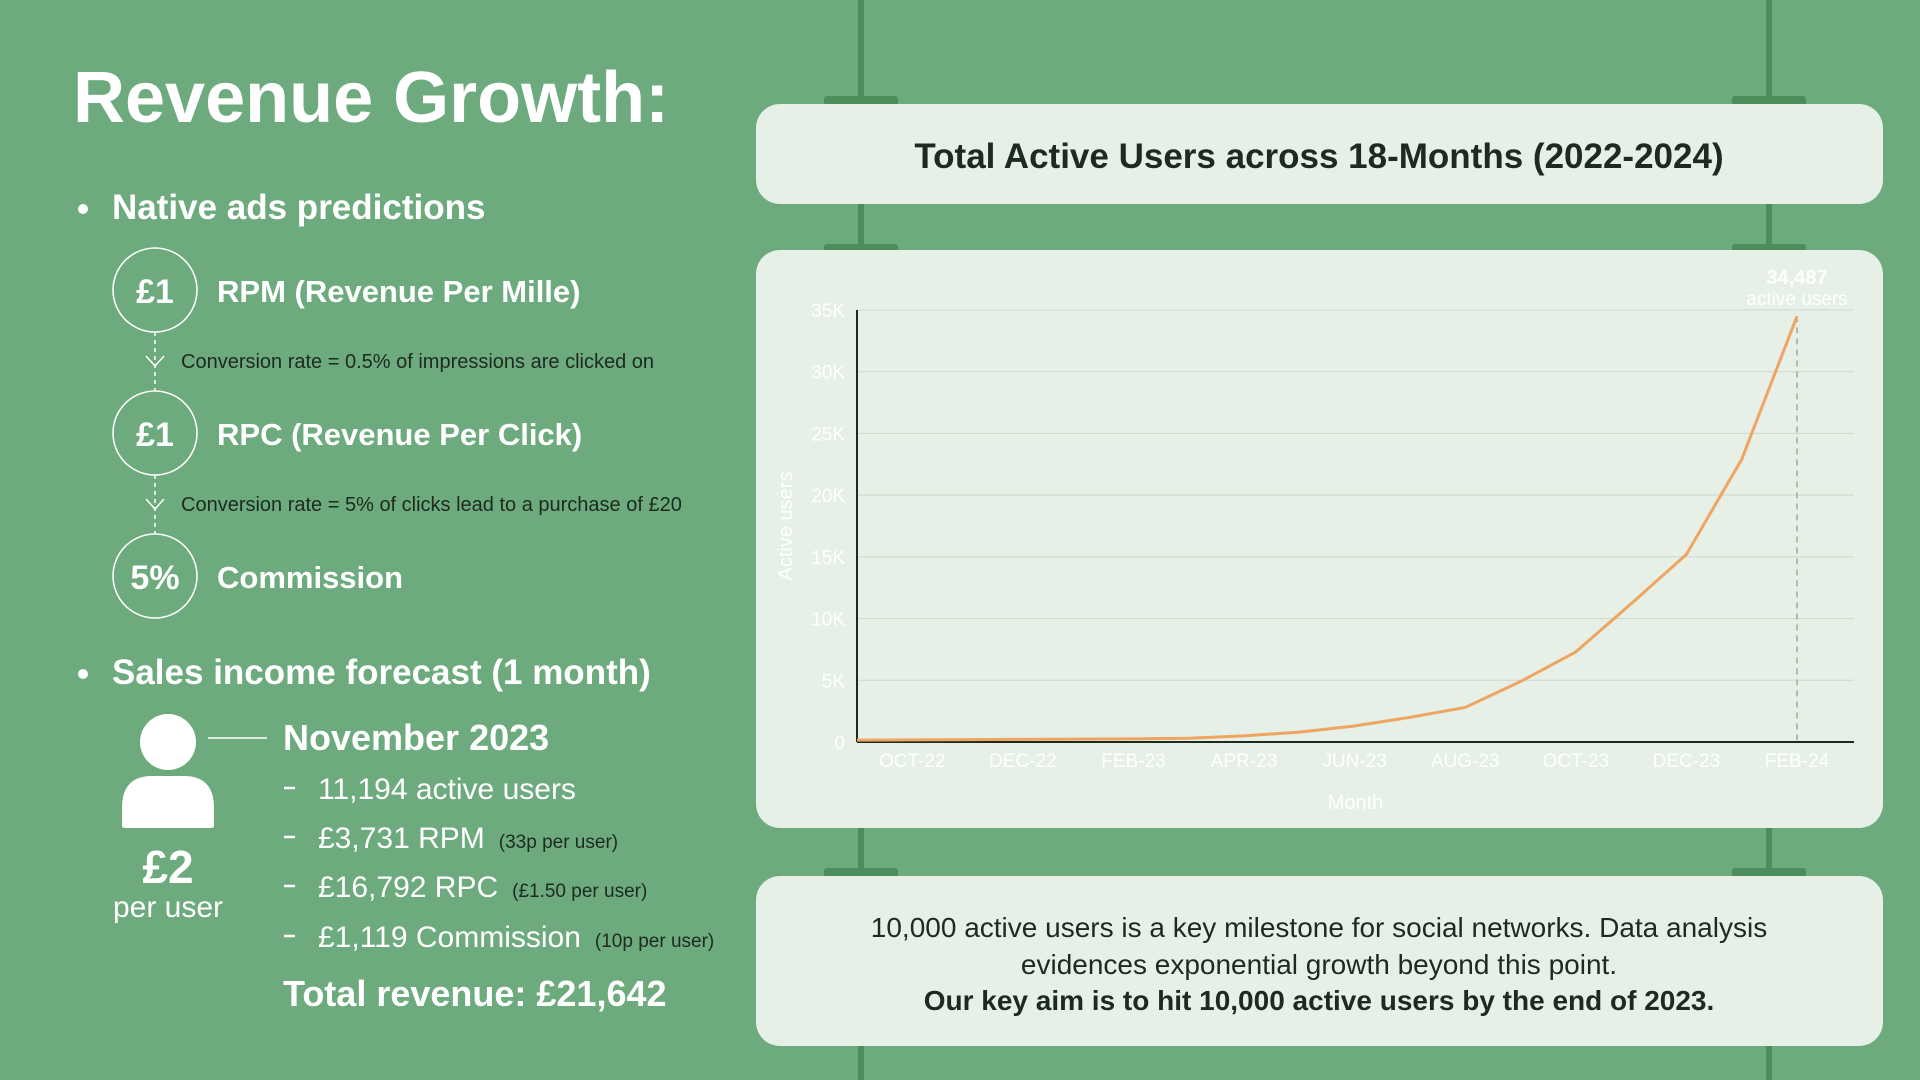  Describe the element at coordinates (168, 771) in the screenshot. I see `user-icon` at that location.